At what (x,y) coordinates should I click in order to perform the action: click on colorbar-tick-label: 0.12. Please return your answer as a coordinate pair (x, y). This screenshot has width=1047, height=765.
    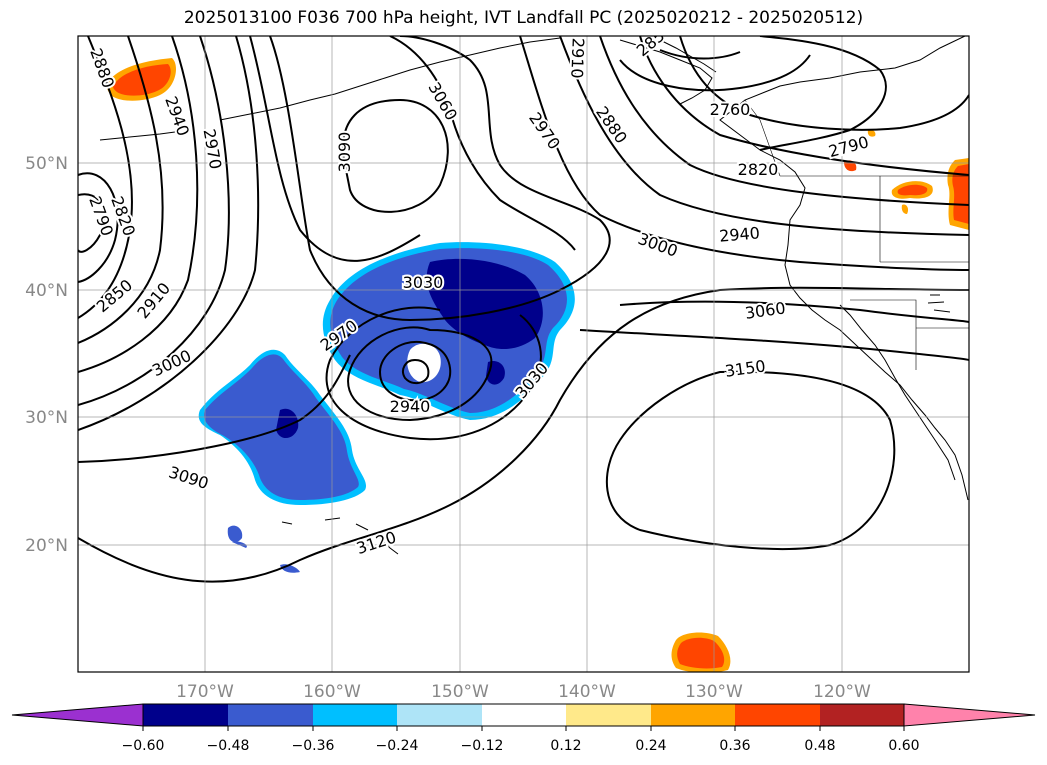
    Looking at the image, I should click on (565, 746).